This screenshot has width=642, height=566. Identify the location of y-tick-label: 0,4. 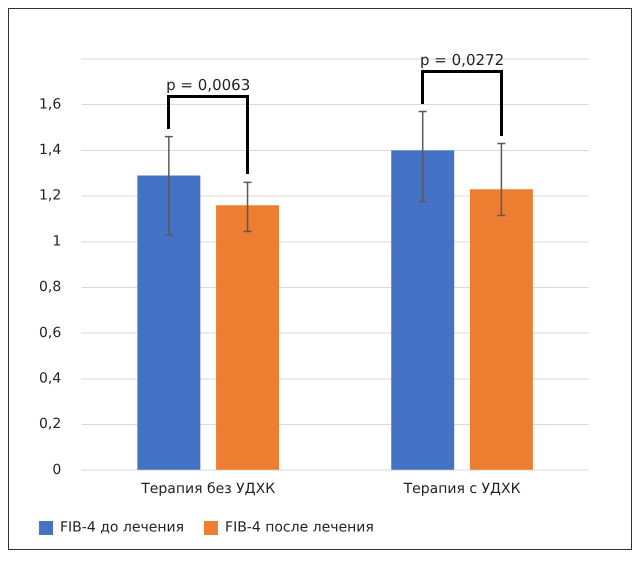
(50, 378).